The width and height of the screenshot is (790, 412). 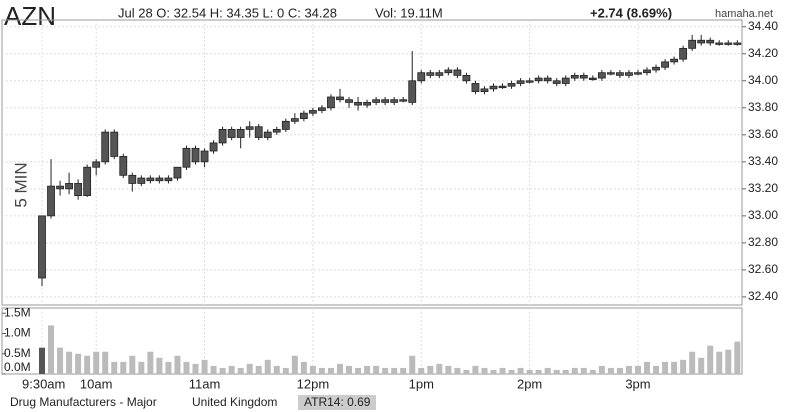 I want to click on y-tick-label: 34.20, so click(x=763, y=53).